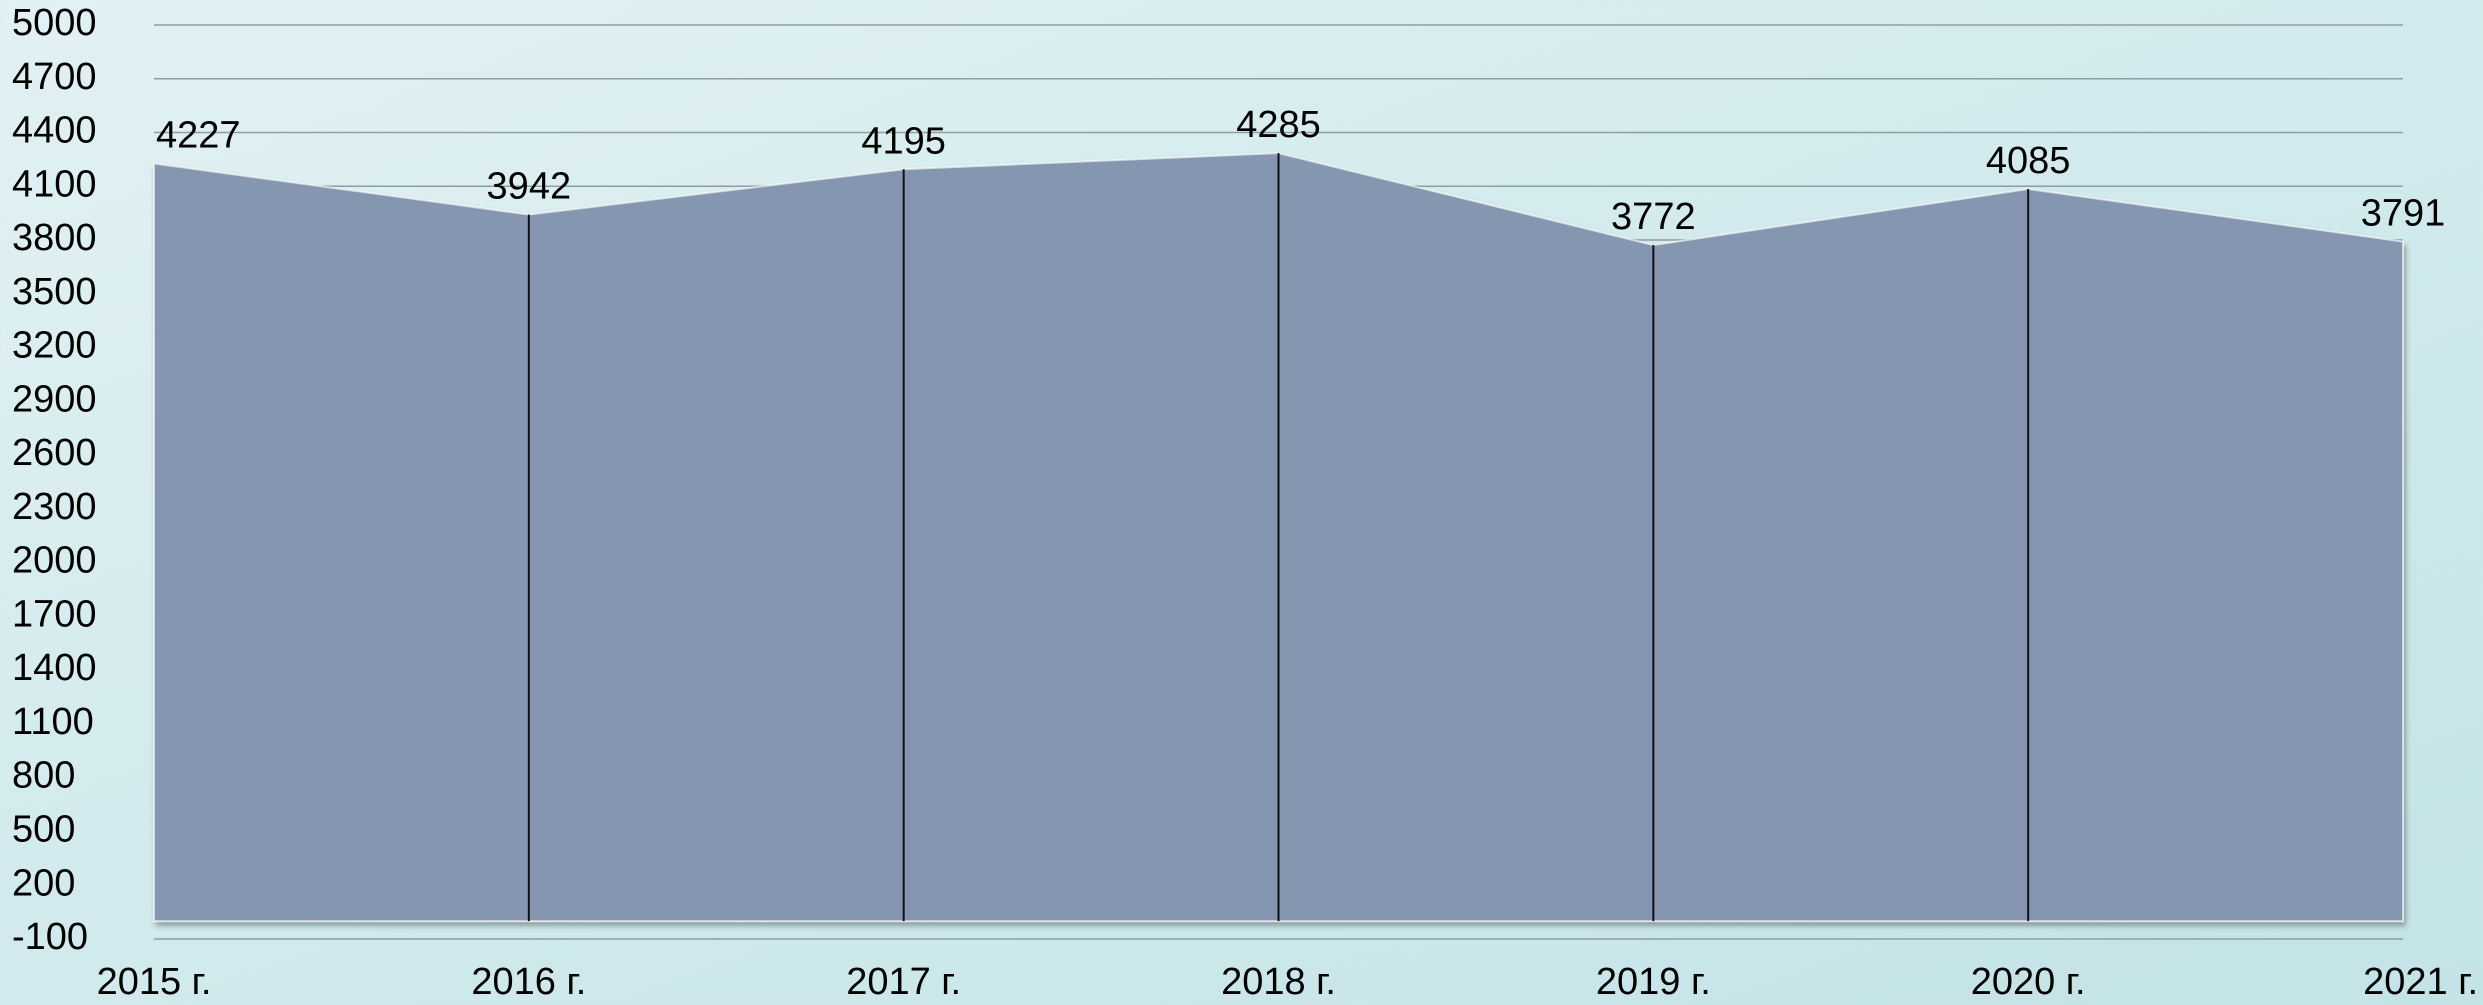  I want to click on data-label: 3791, so click(2403, 214).